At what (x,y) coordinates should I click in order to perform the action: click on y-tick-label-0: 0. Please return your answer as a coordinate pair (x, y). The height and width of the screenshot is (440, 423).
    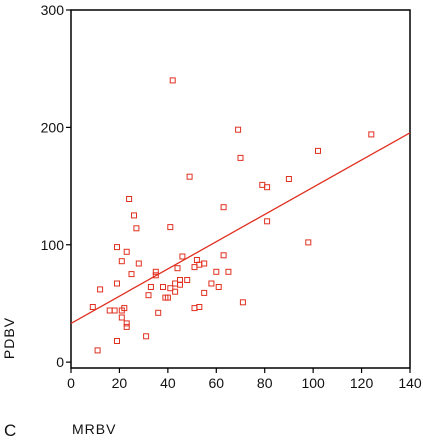
    Looking at the image, I should click on (60, 362).